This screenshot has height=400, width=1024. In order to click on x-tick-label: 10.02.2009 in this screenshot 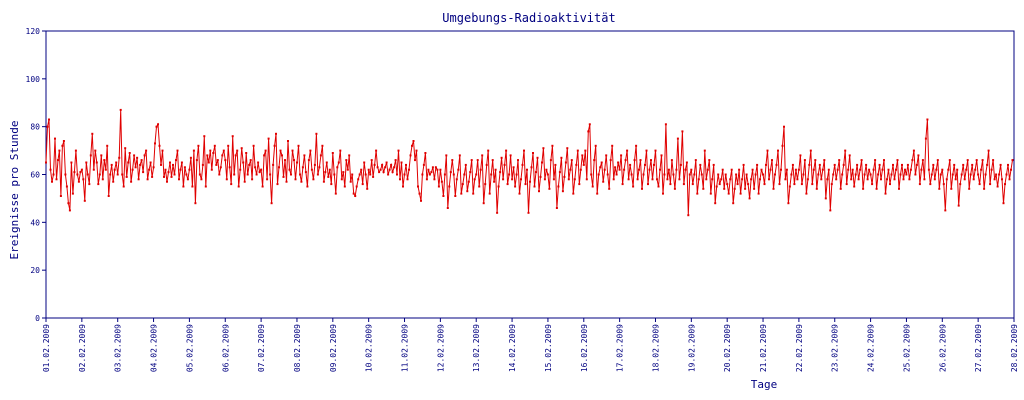, I will do `click(369, 348)`.